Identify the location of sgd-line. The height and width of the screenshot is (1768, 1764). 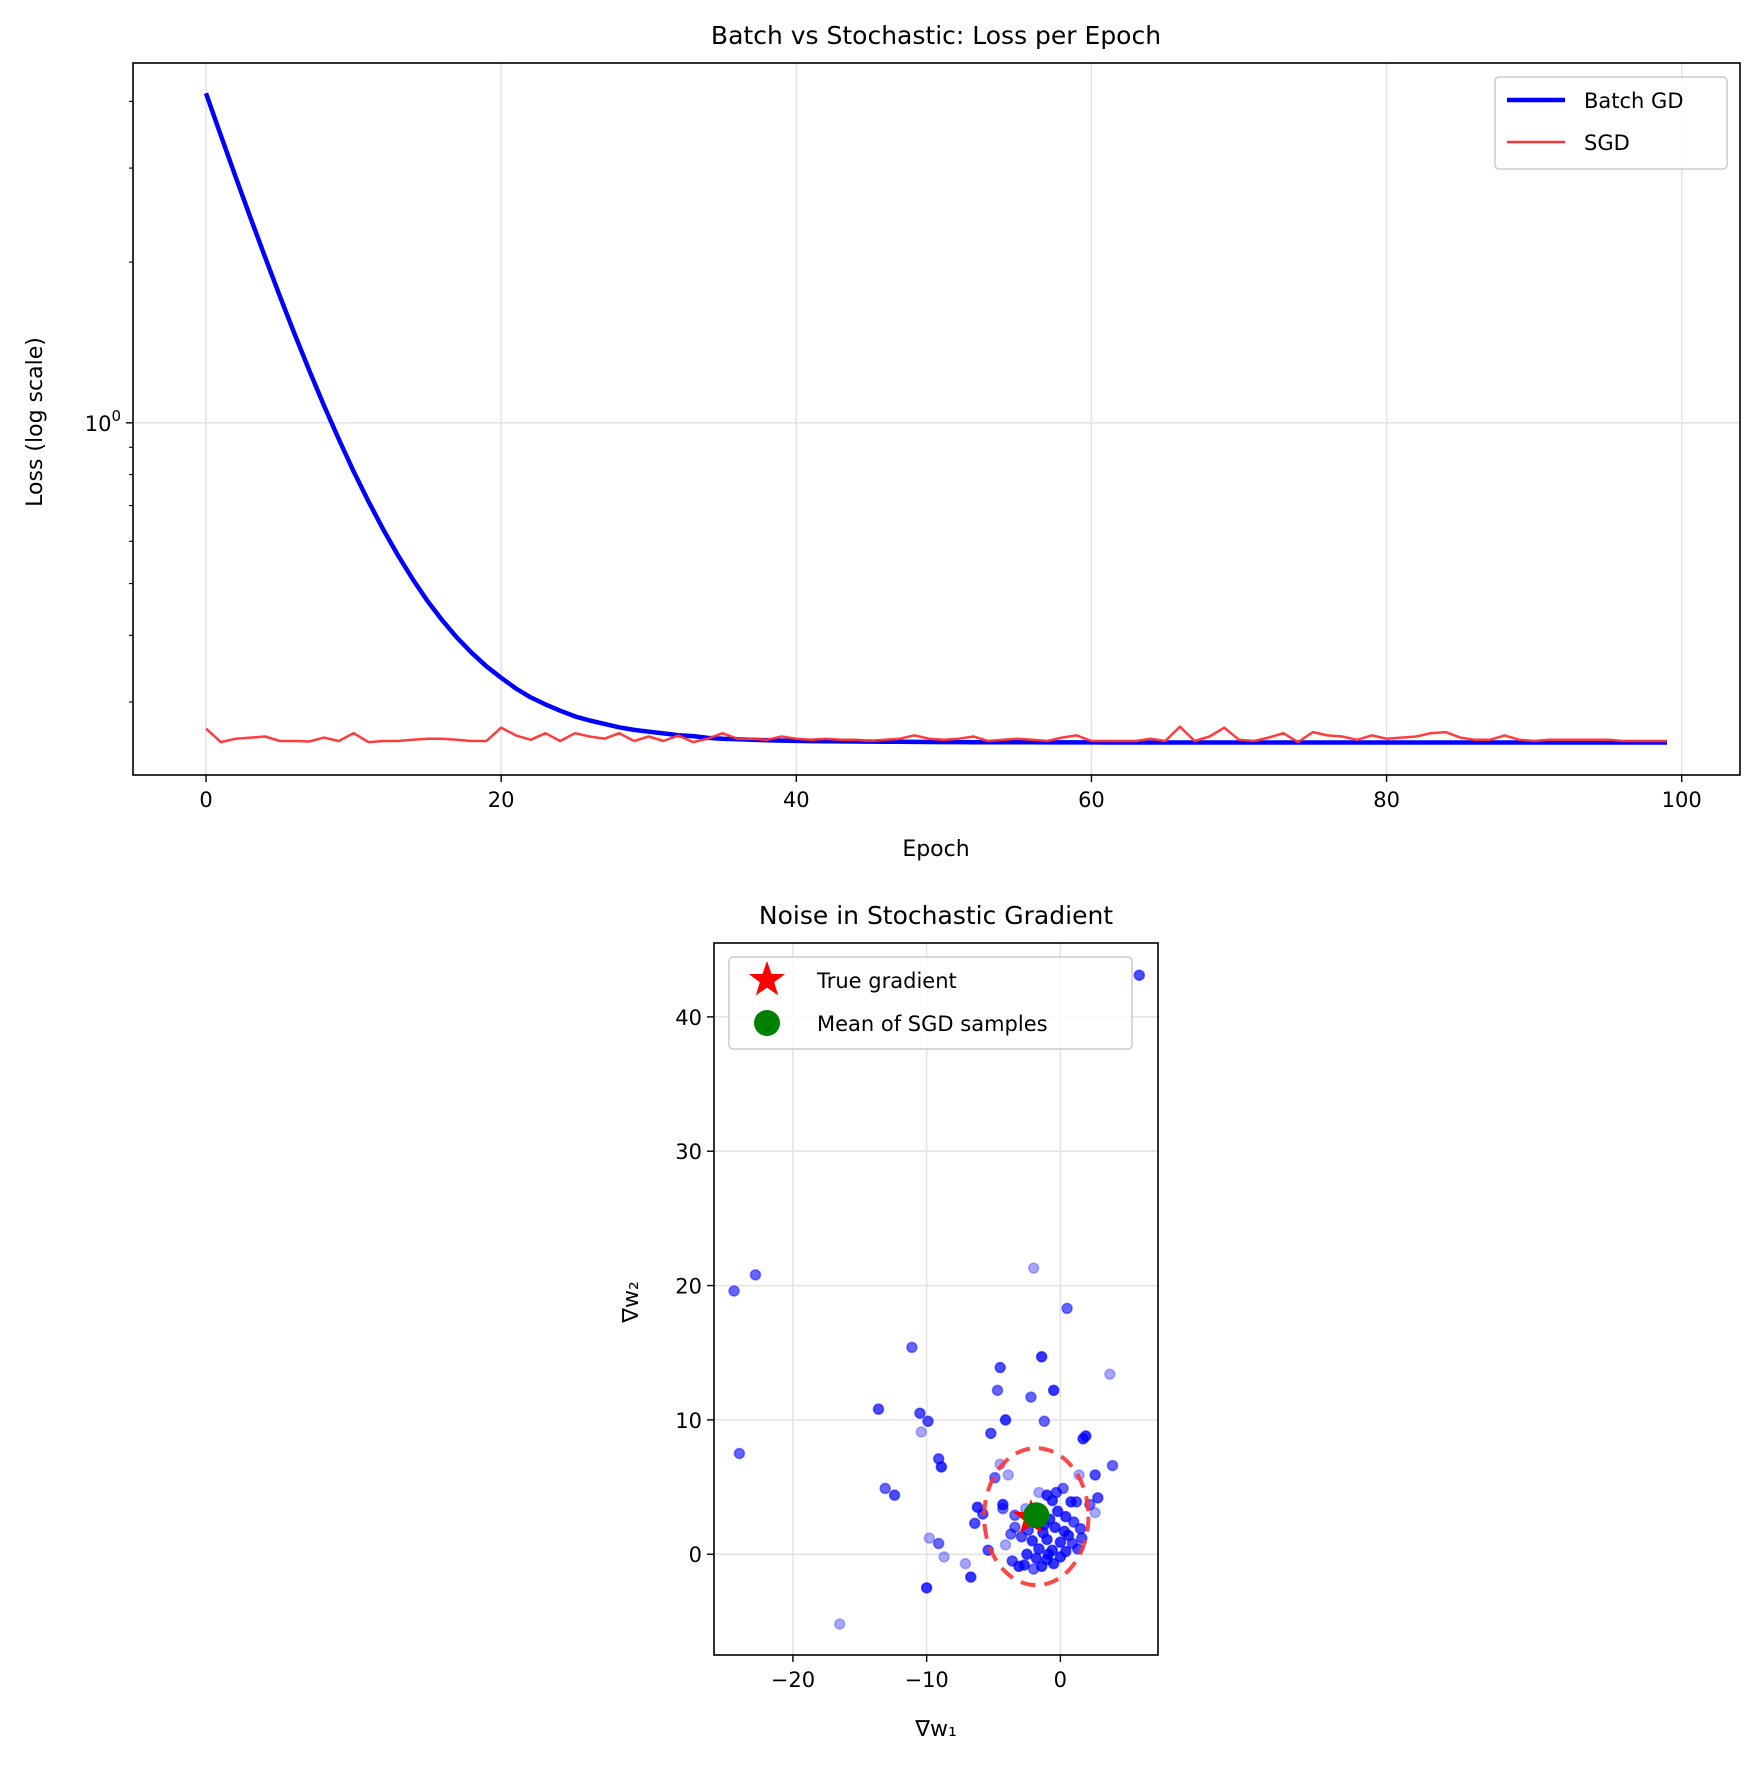
(936, 734).